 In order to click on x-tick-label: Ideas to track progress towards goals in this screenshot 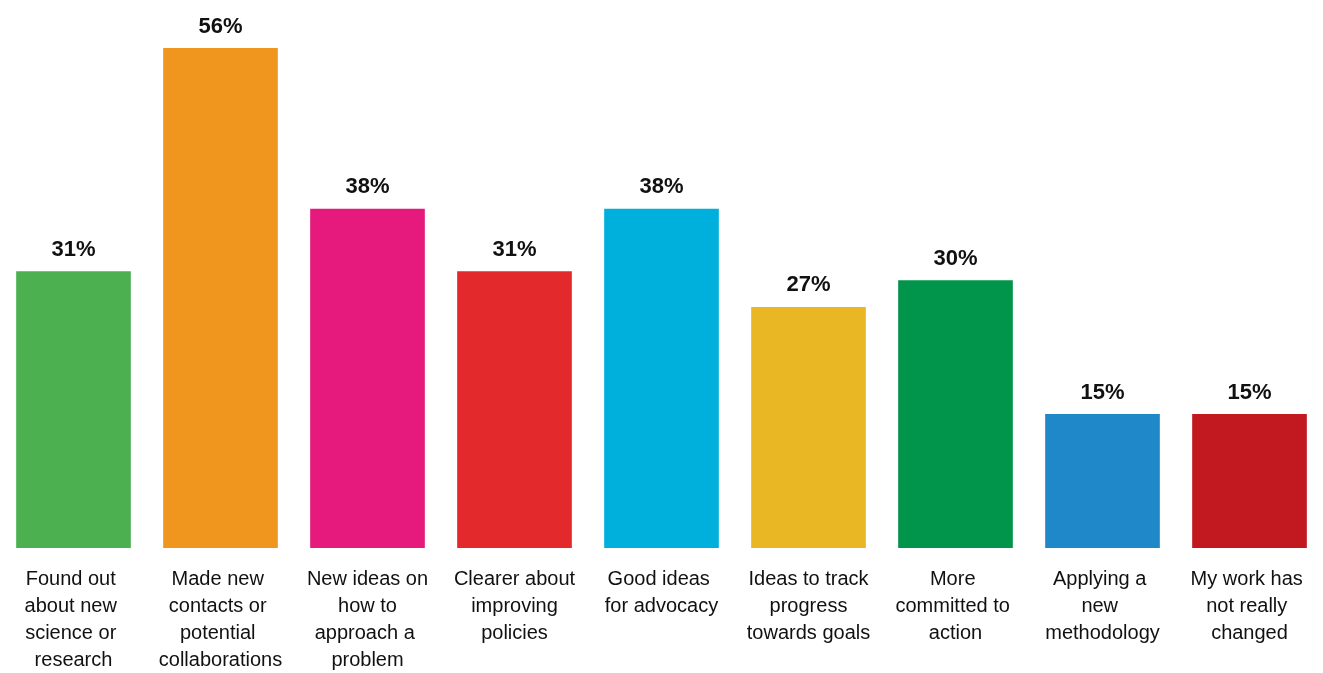, I will do `click(808, 604)`.